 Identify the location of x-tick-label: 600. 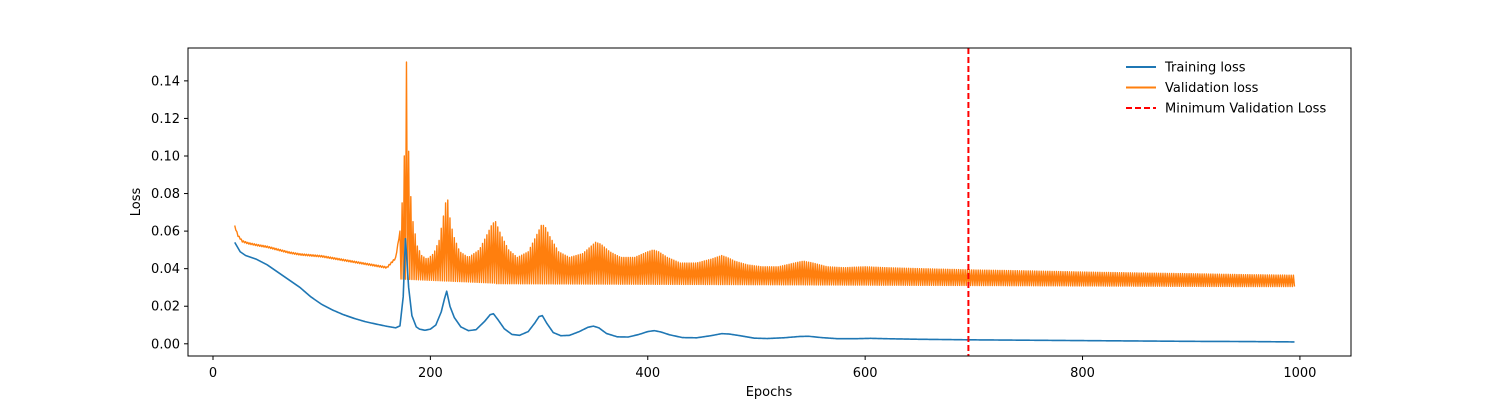
(865, 373).